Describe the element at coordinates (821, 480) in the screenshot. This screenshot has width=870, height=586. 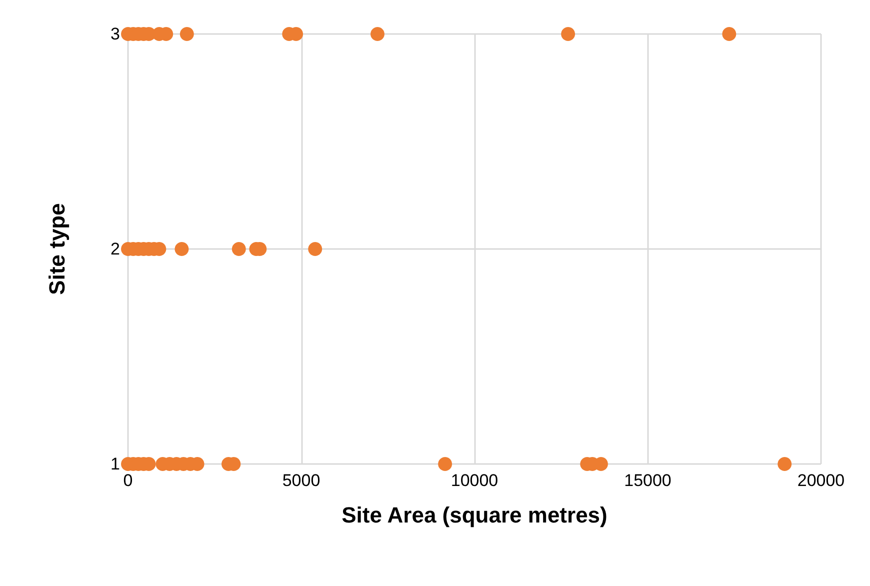
I see `x-tick-label: 20000` at that location.